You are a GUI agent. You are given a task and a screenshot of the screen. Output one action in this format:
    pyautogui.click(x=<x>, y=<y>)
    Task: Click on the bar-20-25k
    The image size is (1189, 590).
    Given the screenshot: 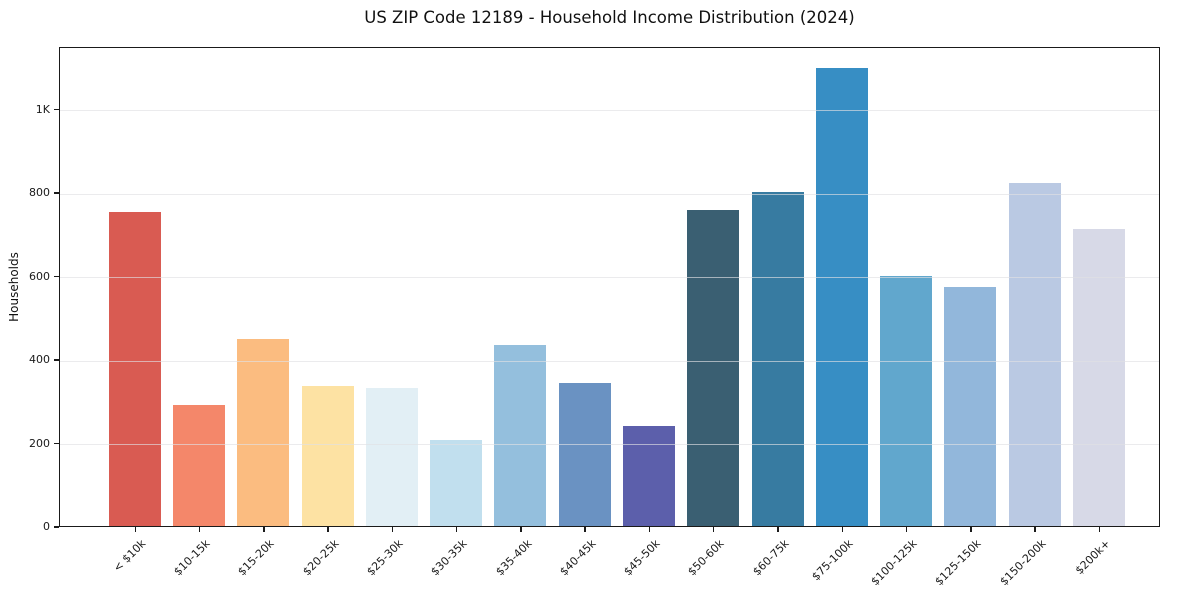 What is the action you would take?
    pyautogui.click(x=327, y=455)
    